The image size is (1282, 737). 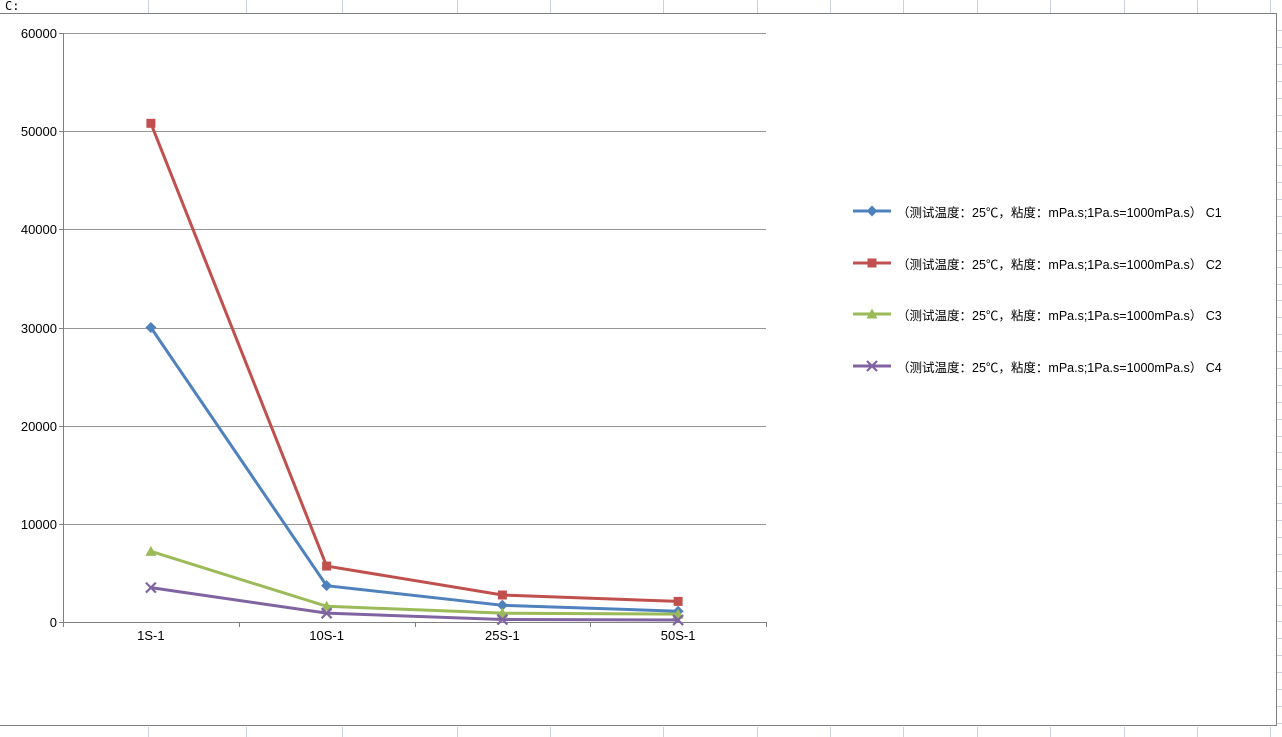 I want to click on x-category-label: 25S-1, so click(x=502, y=635).